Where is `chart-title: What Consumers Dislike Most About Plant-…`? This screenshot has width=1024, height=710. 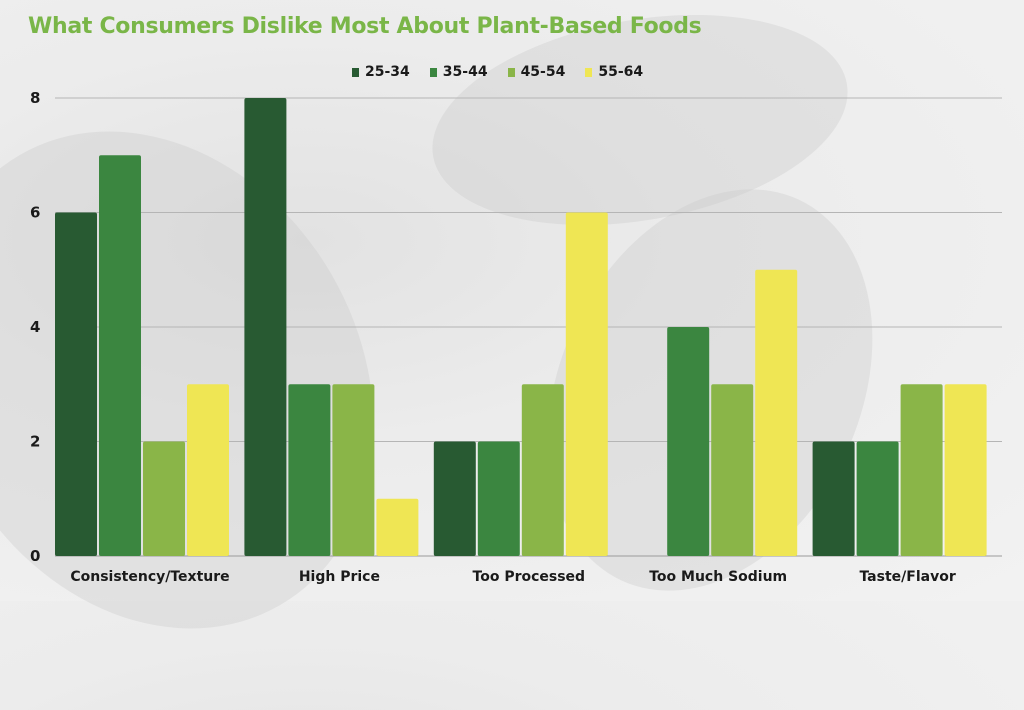
chart-title: What Consumers Dislike Most About Plant-… is located at coordinates (365, 26).